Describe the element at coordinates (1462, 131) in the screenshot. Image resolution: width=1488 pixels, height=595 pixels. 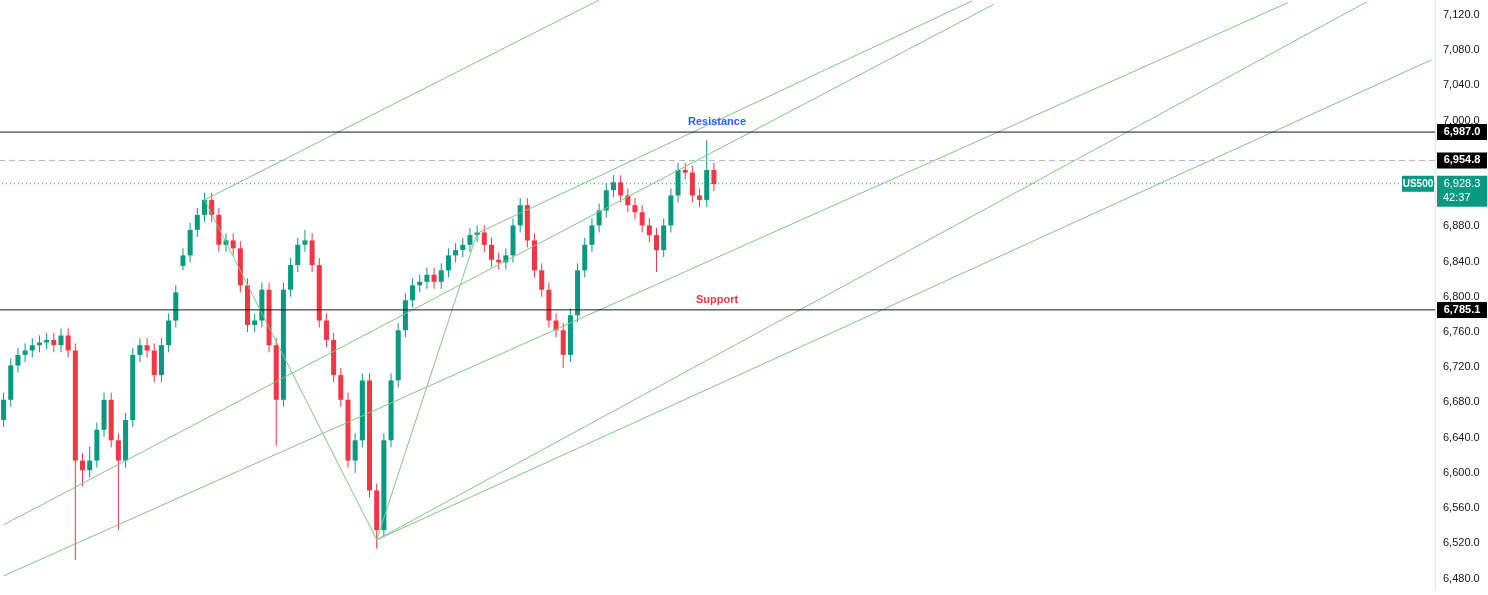
I see `text: 6,987.0` at that location.